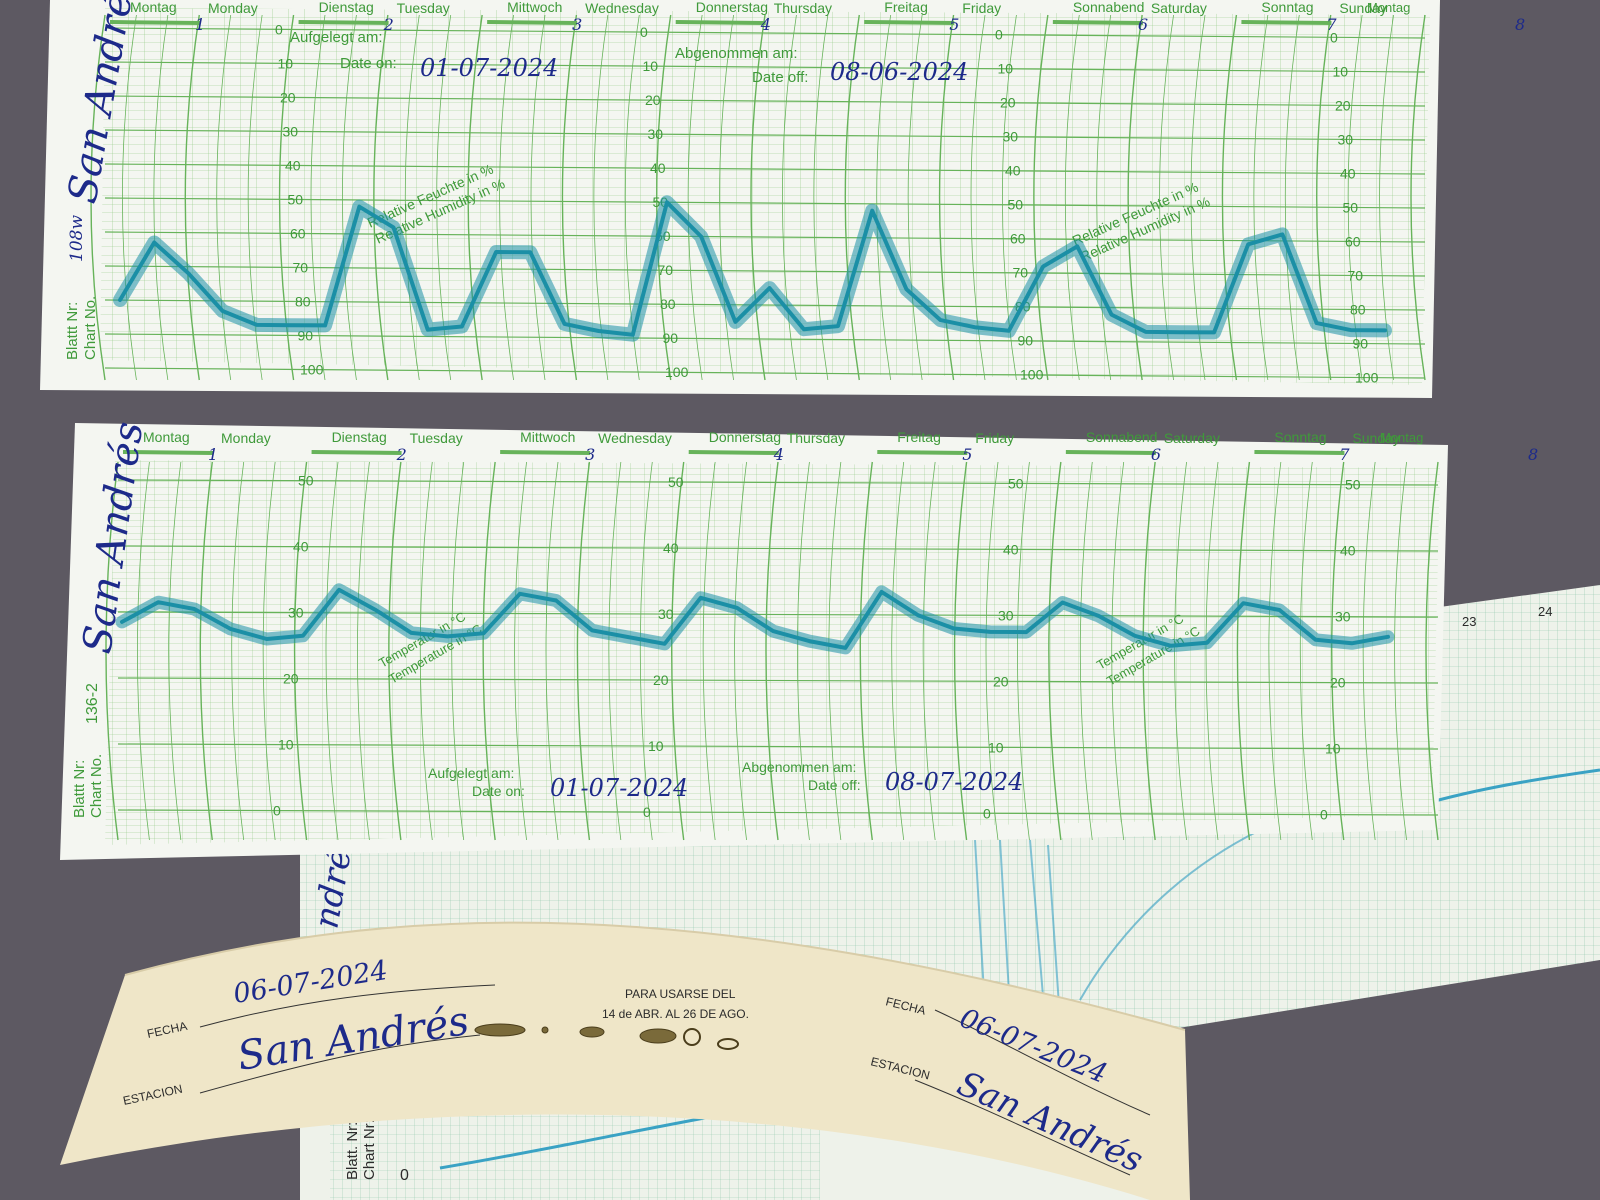  What do you see at coordinates (312, 369) in the screenshot?
I see `scale-label: 100` at bounding box center [312, 369].